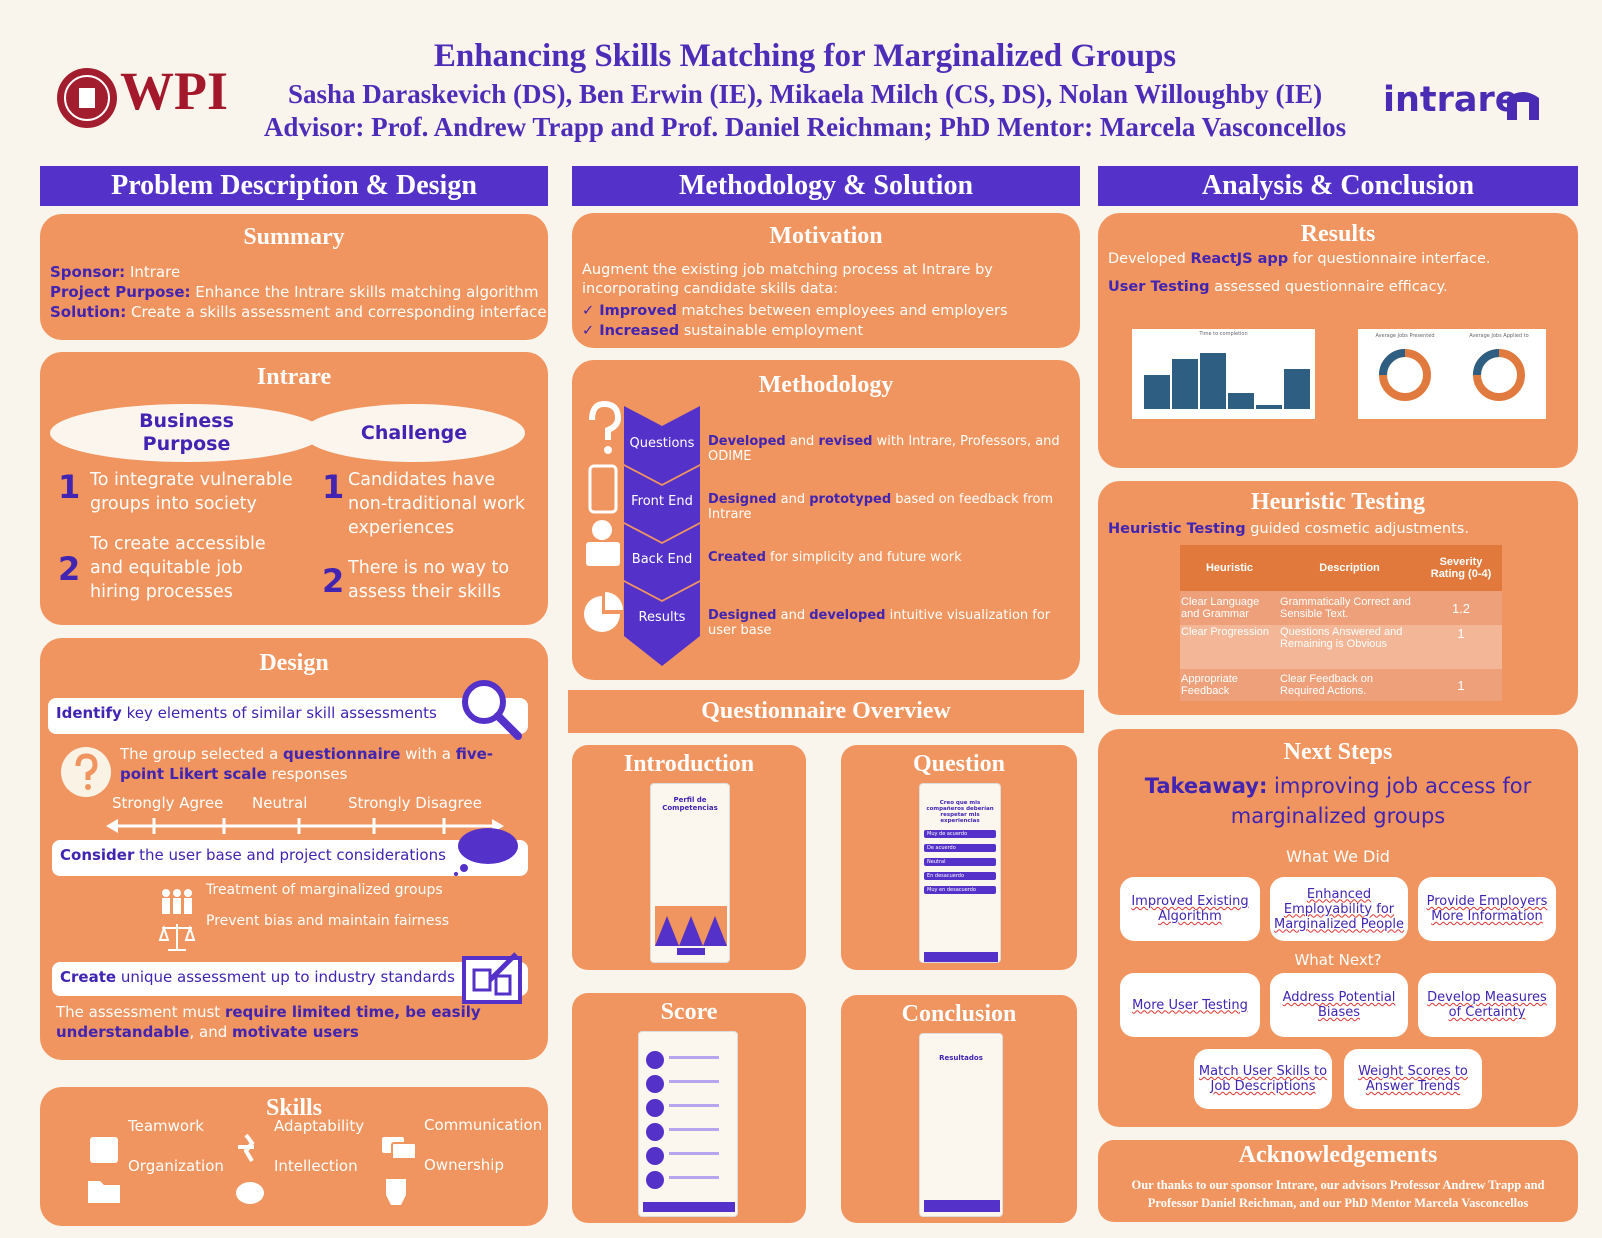 The height and width of the screenshot is (1238, 1602). Describe the element at coordinates (1451, 100) in the screenshot. I see `intrare-logo: intrare` at that location.